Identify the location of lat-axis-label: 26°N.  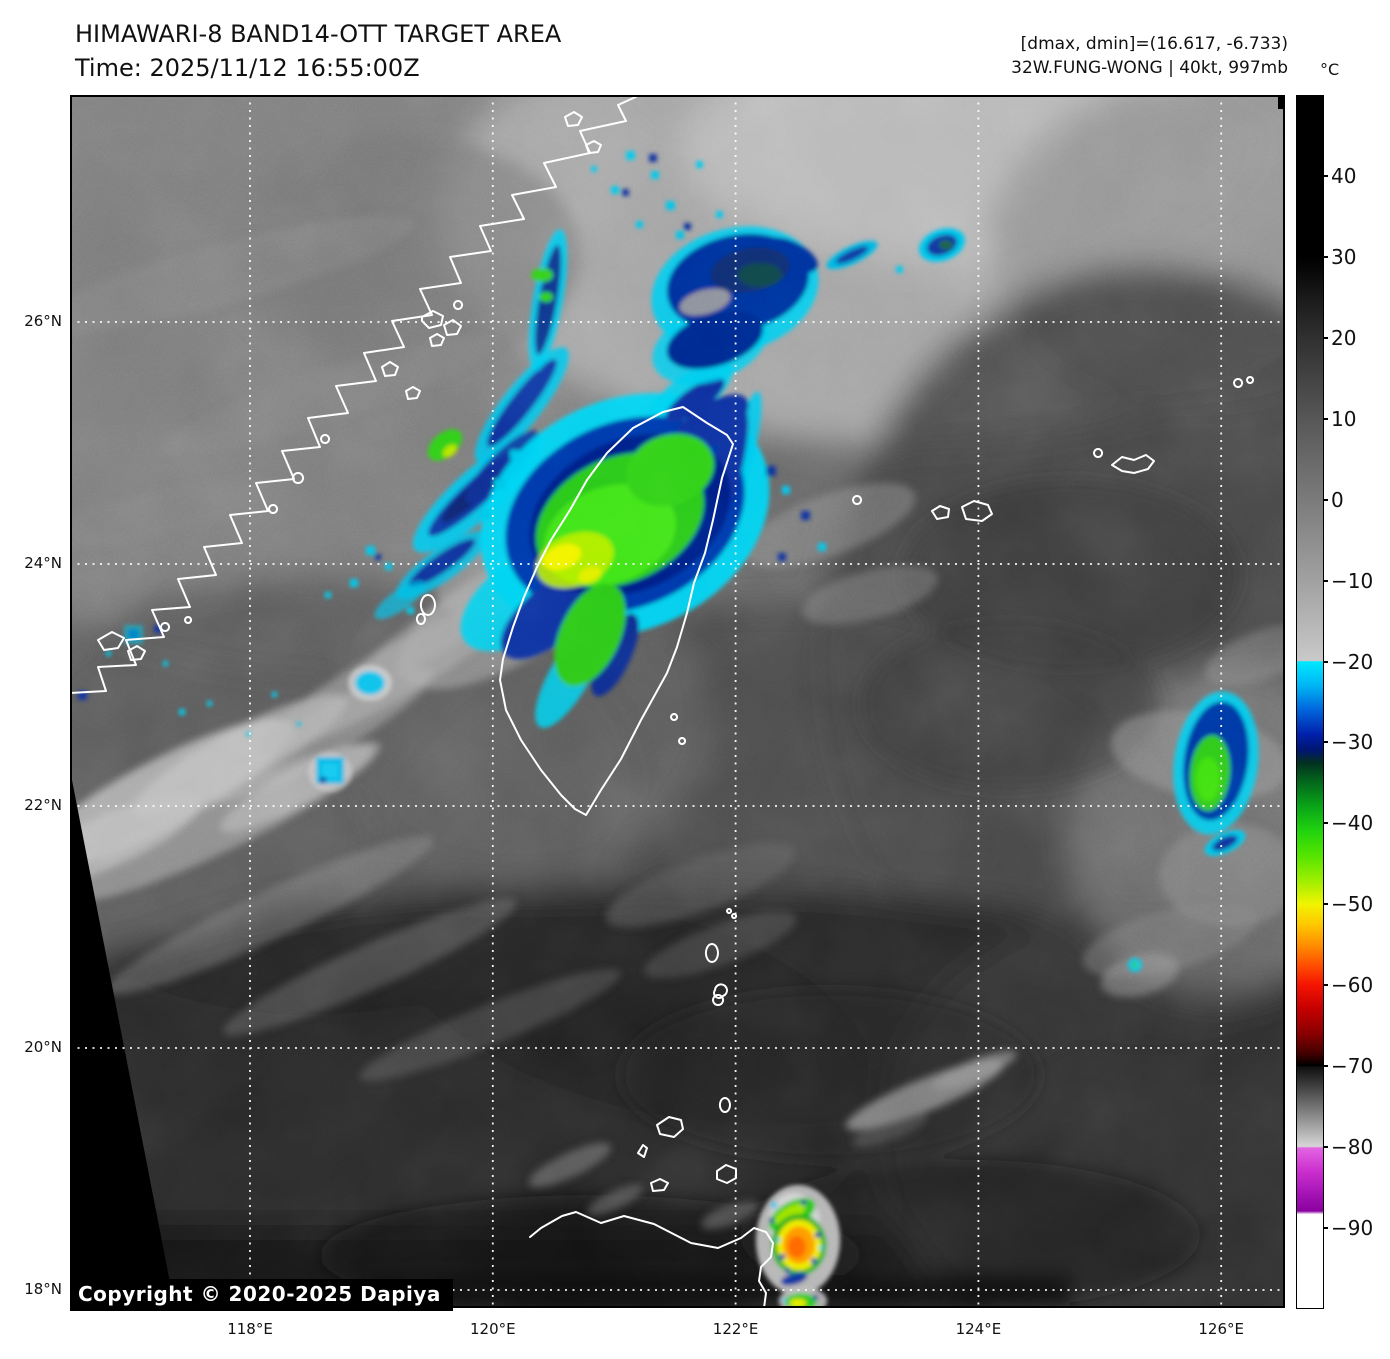
(43, 321).